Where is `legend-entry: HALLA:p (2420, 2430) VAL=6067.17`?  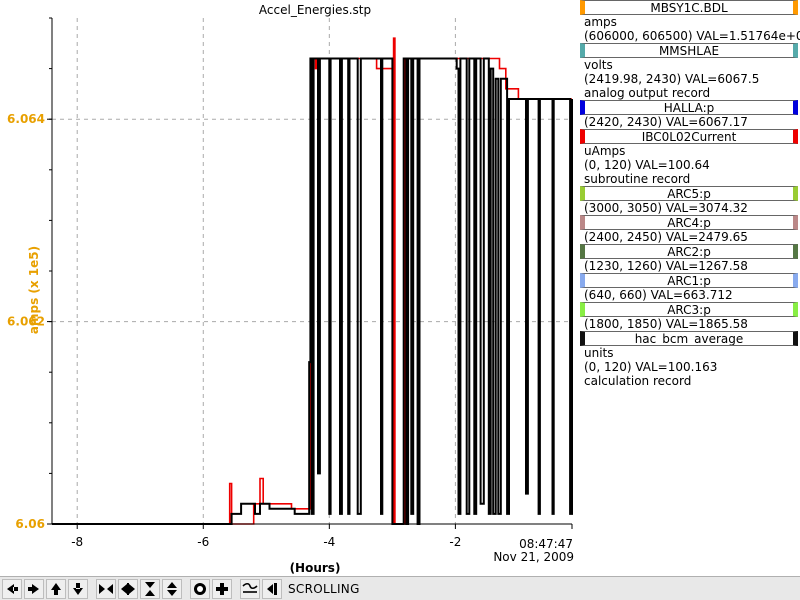
legend-entry: HALLA:p (2420, 2430) VAL=6067.17 is located at coordinates (689, 114).